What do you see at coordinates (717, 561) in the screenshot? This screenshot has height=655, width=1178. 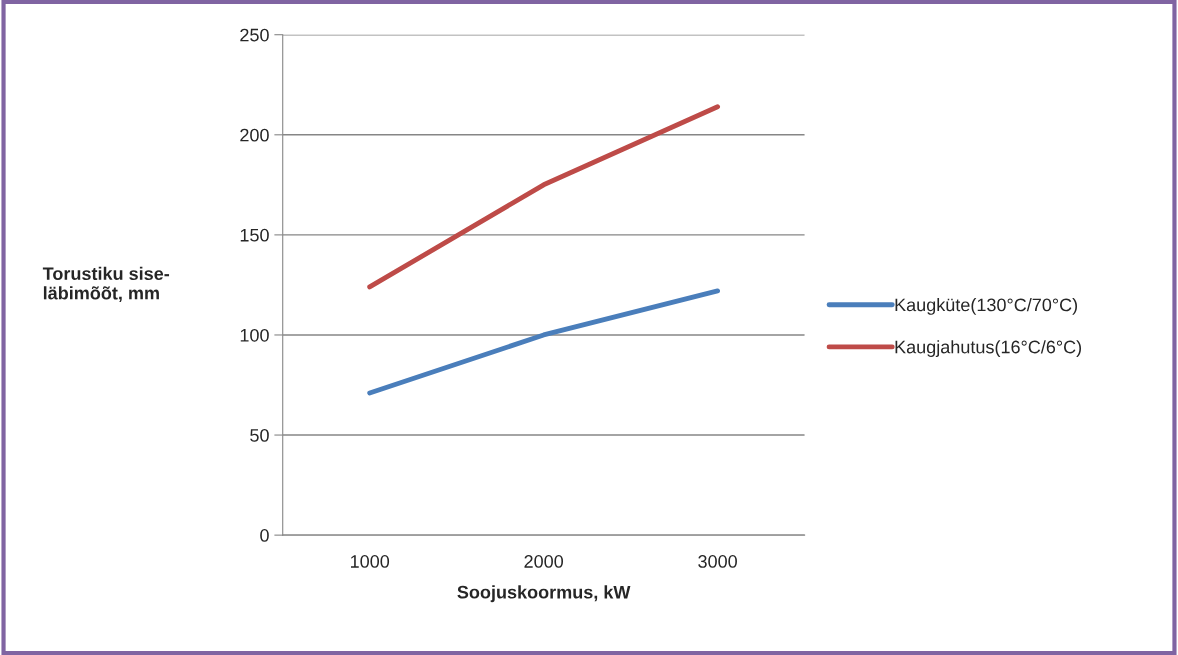 I see `x-tick-label: 3000` at bounding box center [717, 561].